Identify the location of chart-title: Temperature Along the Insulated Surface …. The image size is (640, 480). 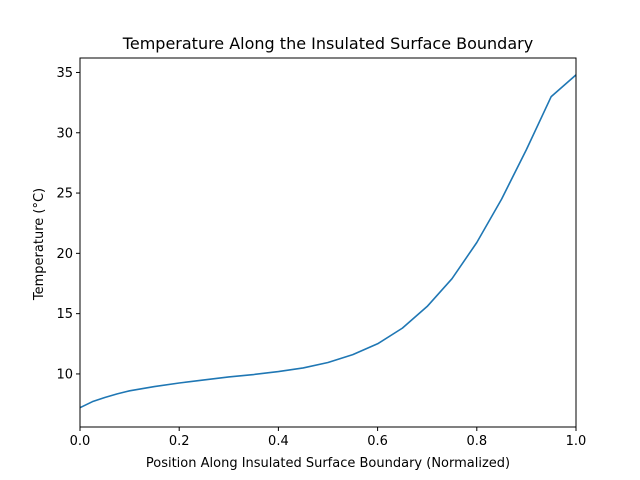
(327, 43).